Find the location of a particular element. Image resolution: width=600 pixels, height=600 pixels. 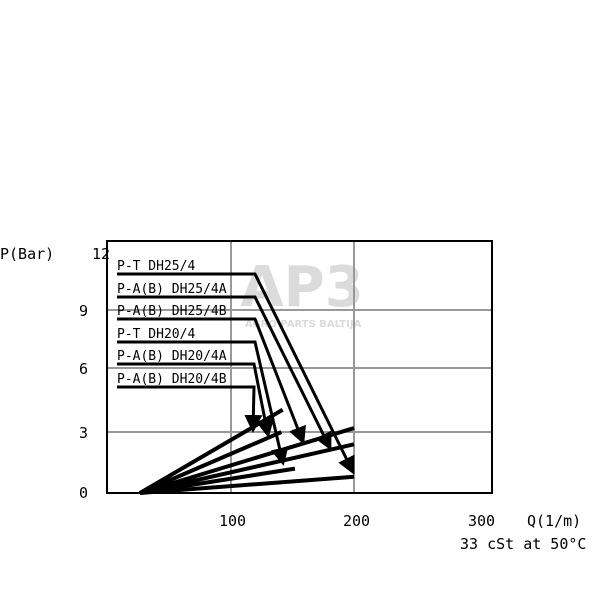

watermark-logo: AP3 AGRO PARTS BALTIJA is located at coordinates (301, 292).